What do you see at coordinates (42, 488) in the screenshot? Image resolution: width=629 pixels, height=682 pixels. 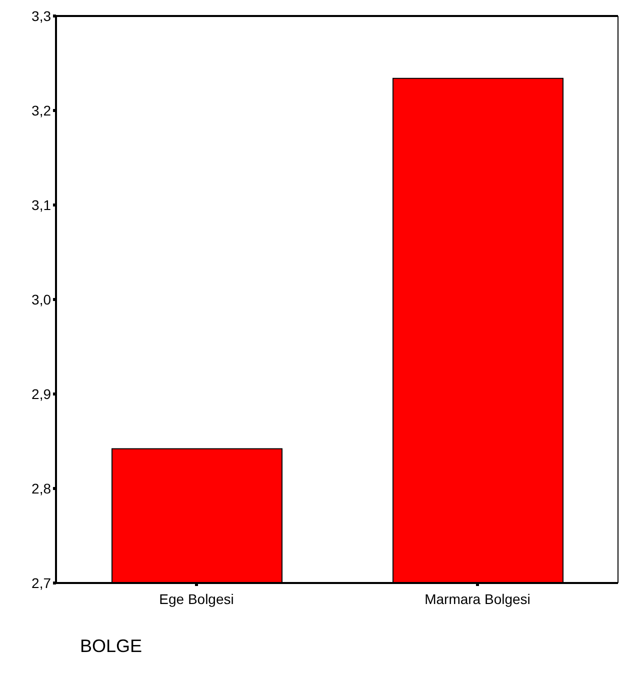 I see `y-tick-label: 2,8` at bounding box center [42, 488].